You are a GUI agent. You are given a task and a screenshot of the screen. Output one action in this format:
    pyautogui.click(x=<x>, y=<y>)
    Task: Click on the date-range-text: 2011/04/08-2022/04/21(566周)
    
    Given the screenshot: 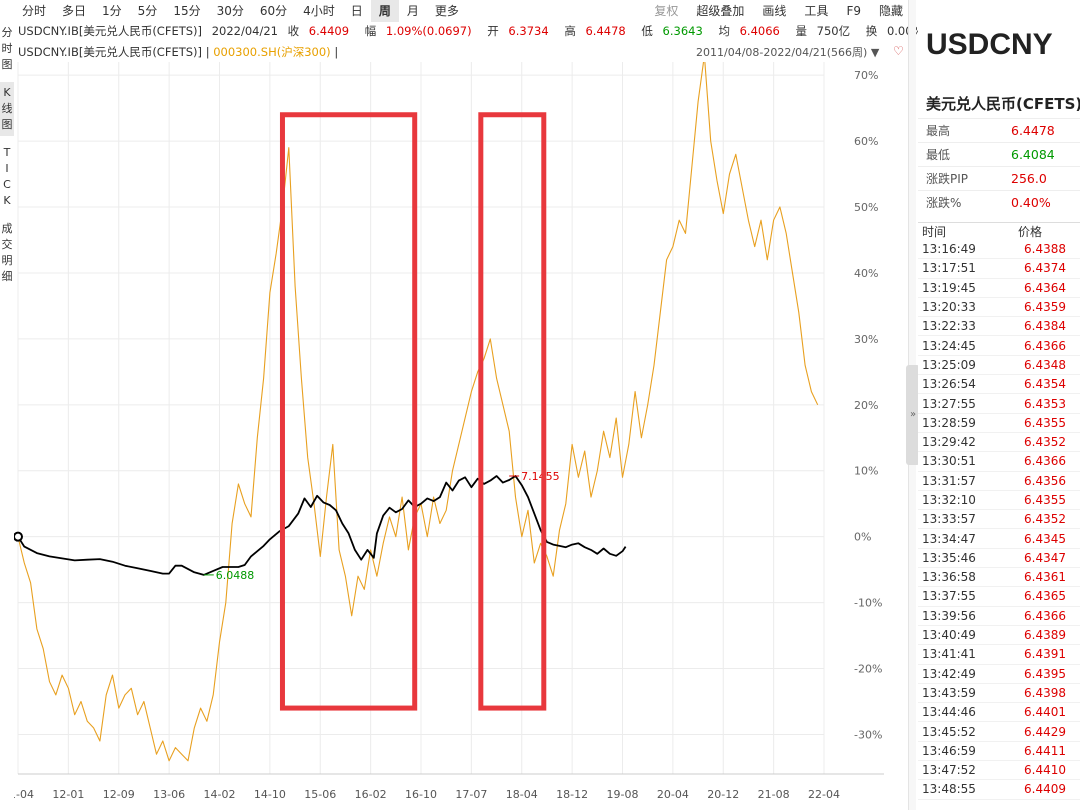 What is the action you would take?
    pyautogui.click(x=782, y=52)
    